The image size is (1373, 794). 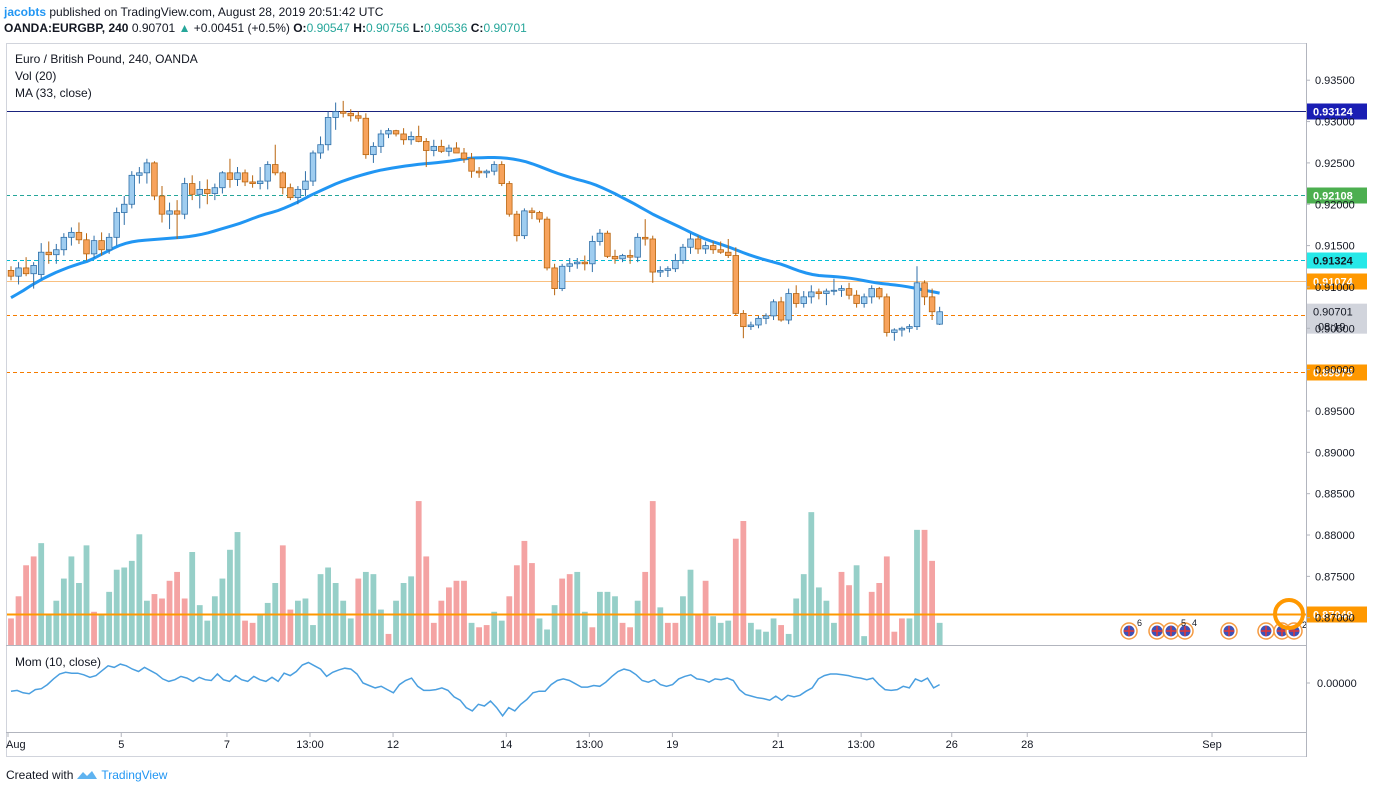 What do you see at coordinates (121, 745) in the screenshot?
I see `x-tick-label: 5` at bounding box center [121, 745].